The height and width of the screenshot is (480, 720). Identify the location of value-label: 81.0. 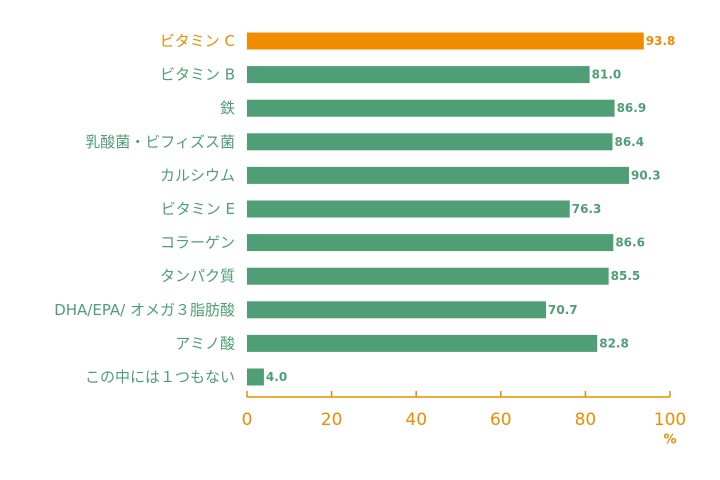
(607, 75).